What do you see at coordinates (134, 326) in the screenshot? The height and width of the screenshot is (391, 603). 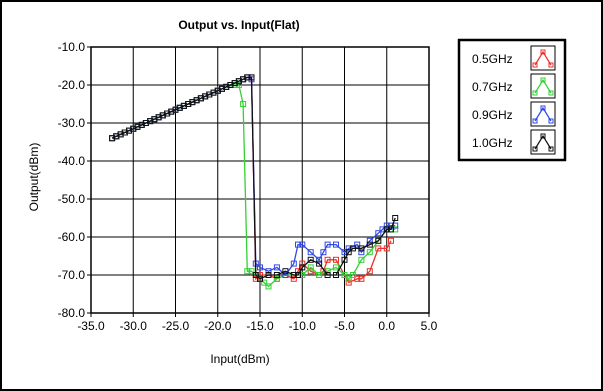 I see `x-tick-label: -30.0` at bounding box center [134, 326].